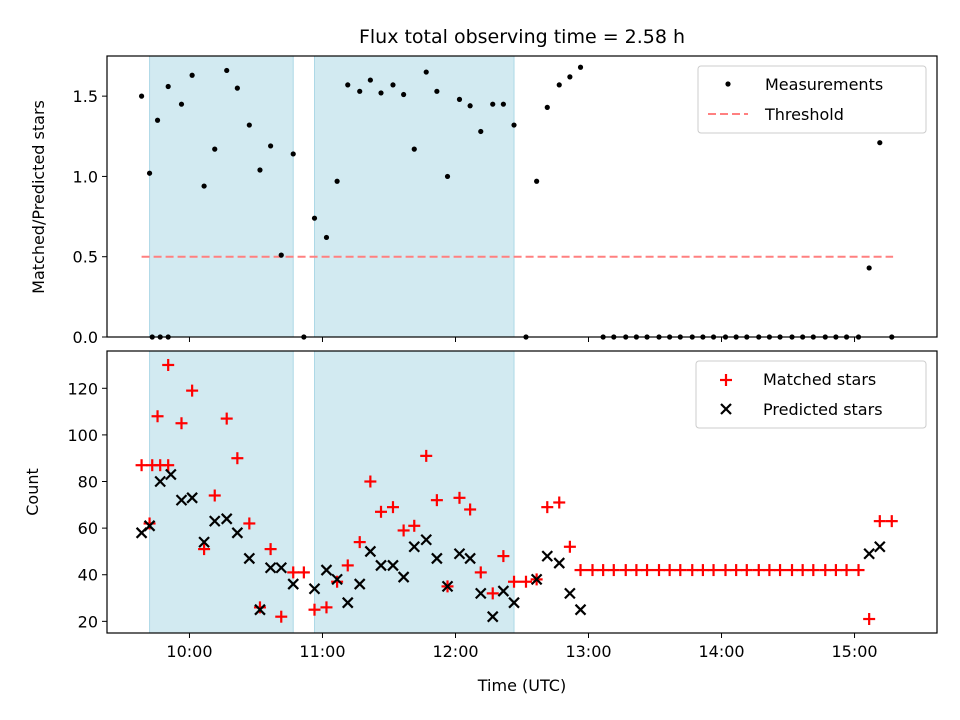 The image size is (960, 720). What do you see at coordinates (823, 409) in the screenshot?
I see `legend-predicted-label: Predicted stars` at bounding box center [823, 409].